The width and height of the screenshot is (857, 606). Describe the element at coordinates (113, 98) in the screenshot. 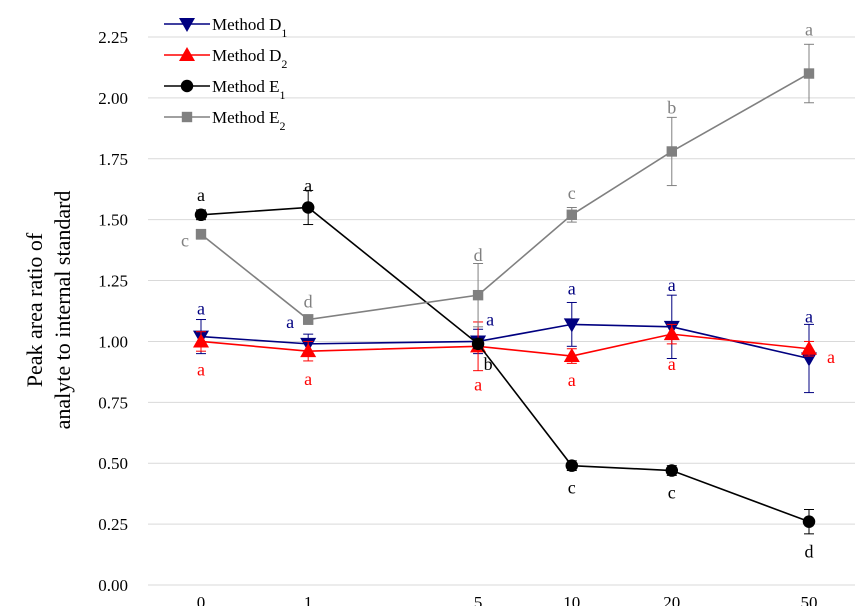

I see `y-tick-label: 2.00` at that location.